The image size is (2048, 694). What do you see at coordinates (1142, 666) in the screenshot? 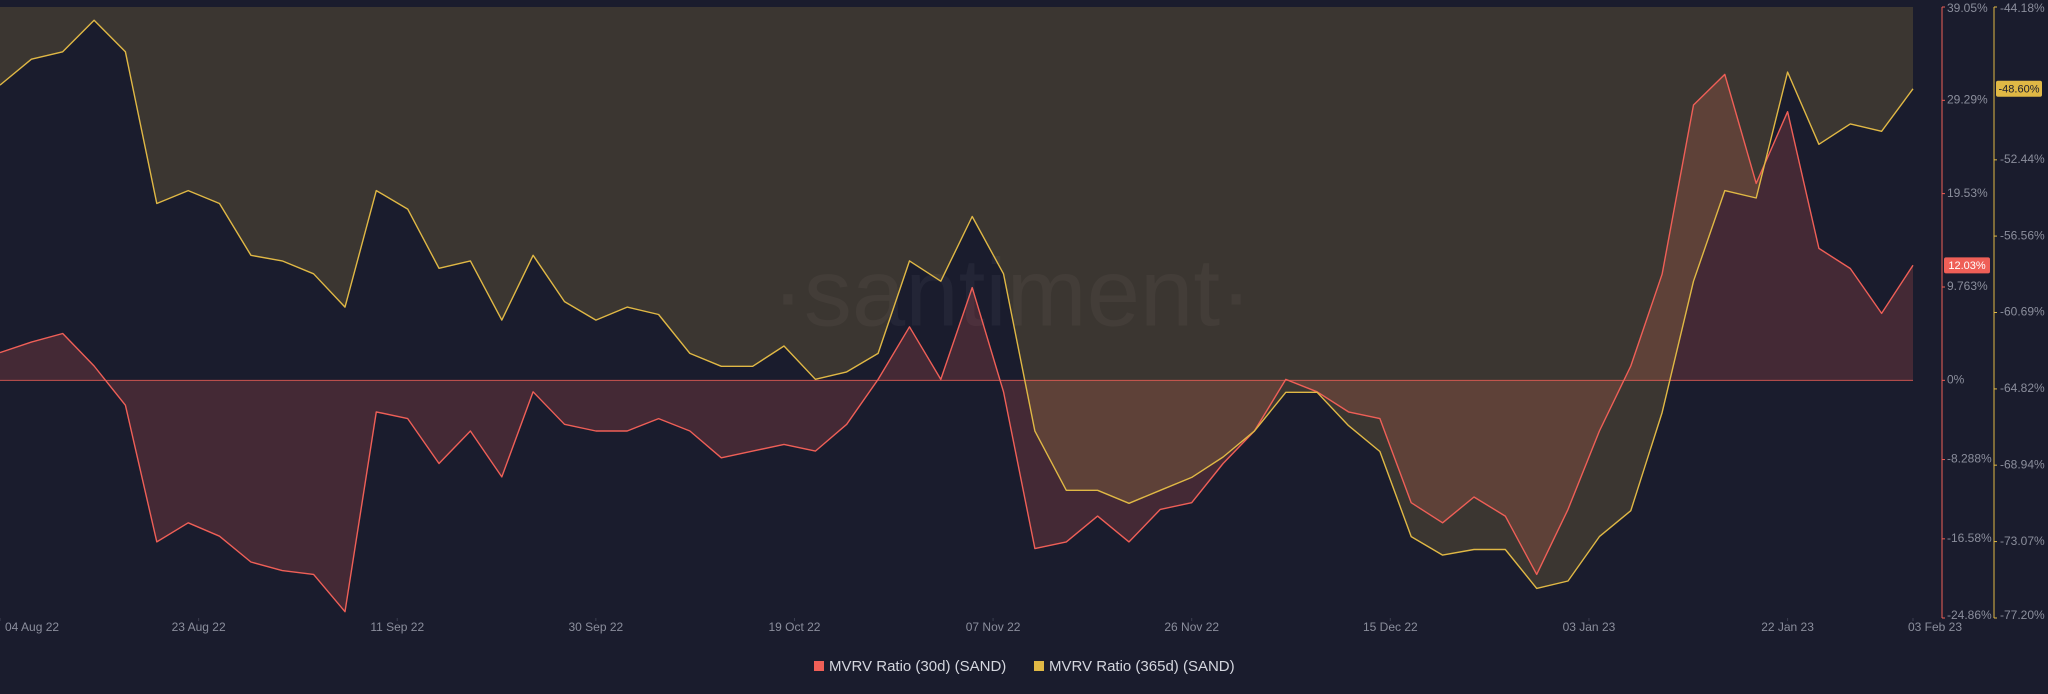
I see `legend-label: MVRV Ratio (365d) (SAND)` at bounding box center [1142, 666].